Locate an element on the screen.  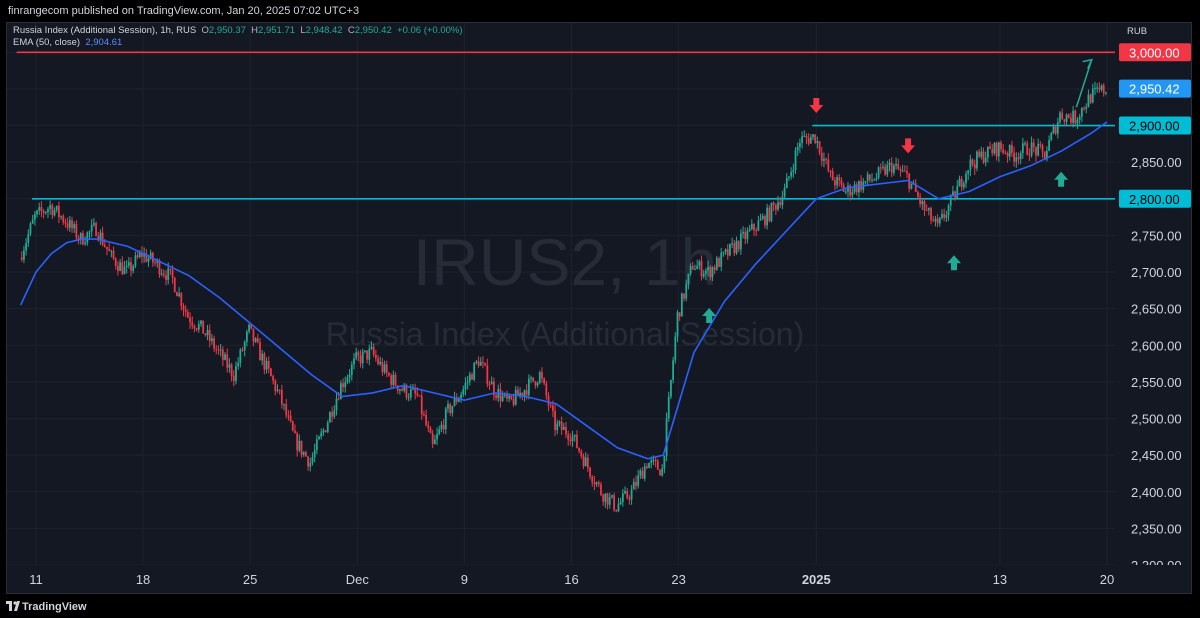
time-tick-label: 2025 is located at coordinates (816, 579).